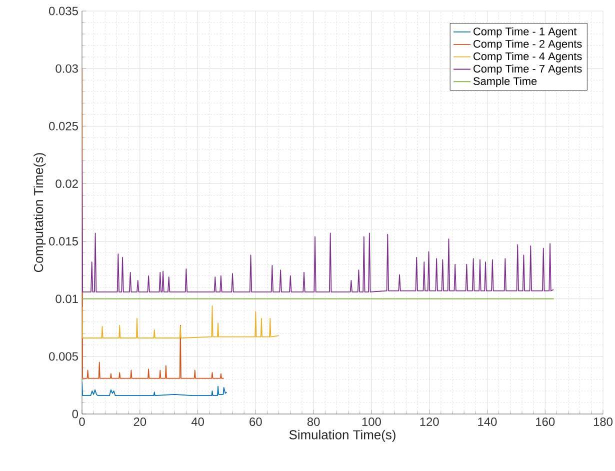  I want to click on y-tick-label: 0.025, so click(63, 126).